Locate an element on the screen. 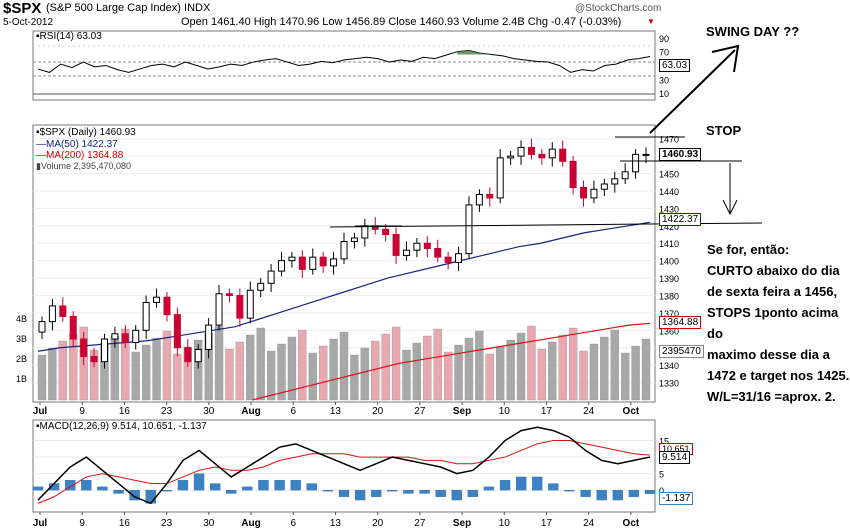 The width and height of the screenshot is (850, 532). price-tick-label: 1370 is located at coordinates (669, 314).